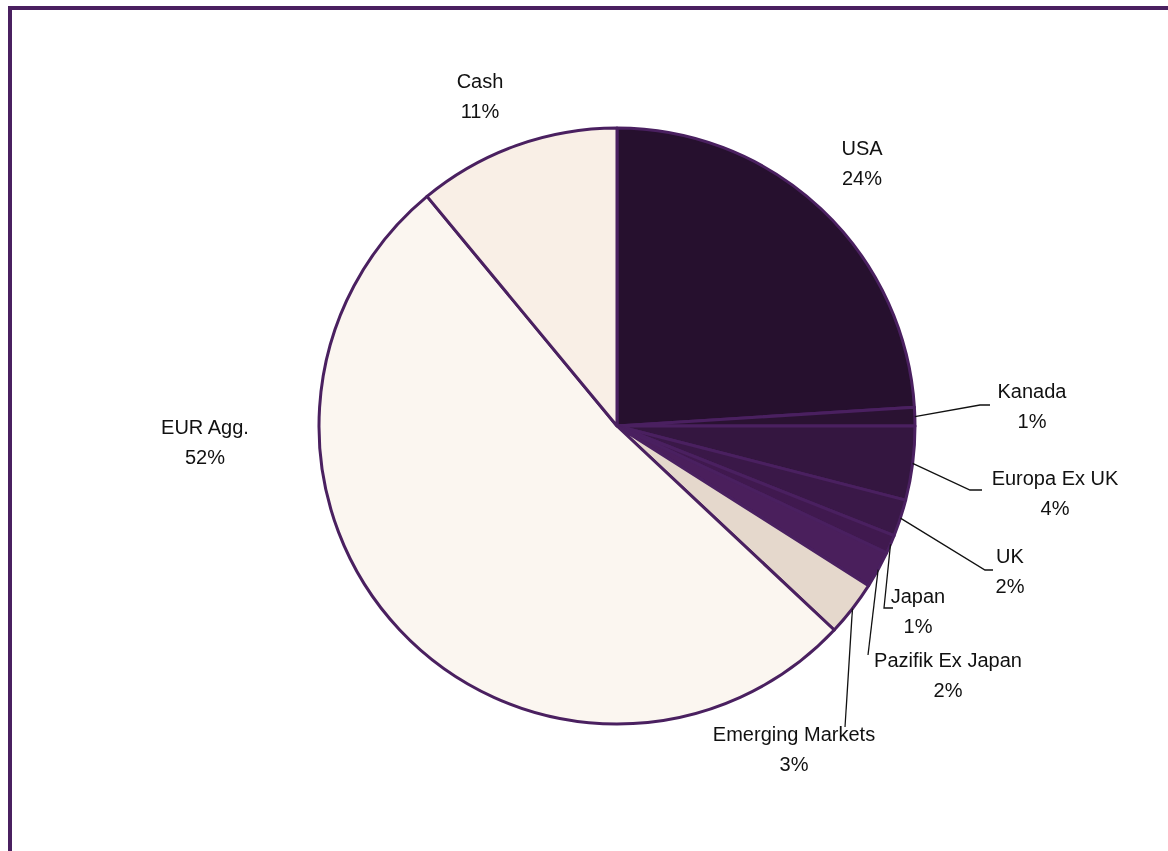 The width and height of the screenshot is (1168, 851). What do you see at coordinates (862, 148) in the screenshot?
I see `slice-label: USA` at bounding box center [862, 148].